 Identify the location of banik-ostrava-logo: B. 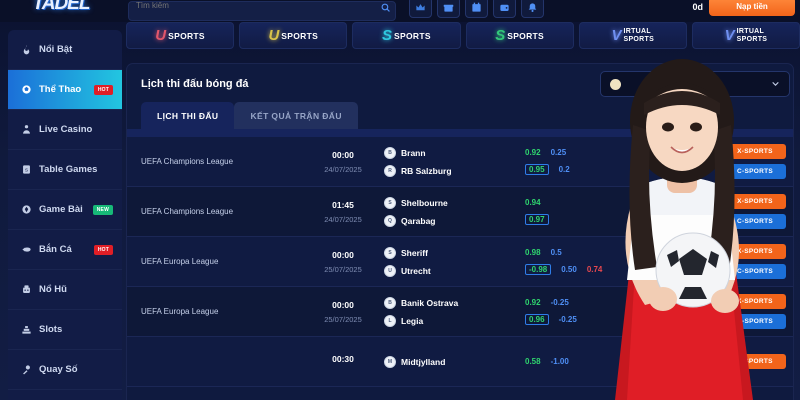
(390, 302).